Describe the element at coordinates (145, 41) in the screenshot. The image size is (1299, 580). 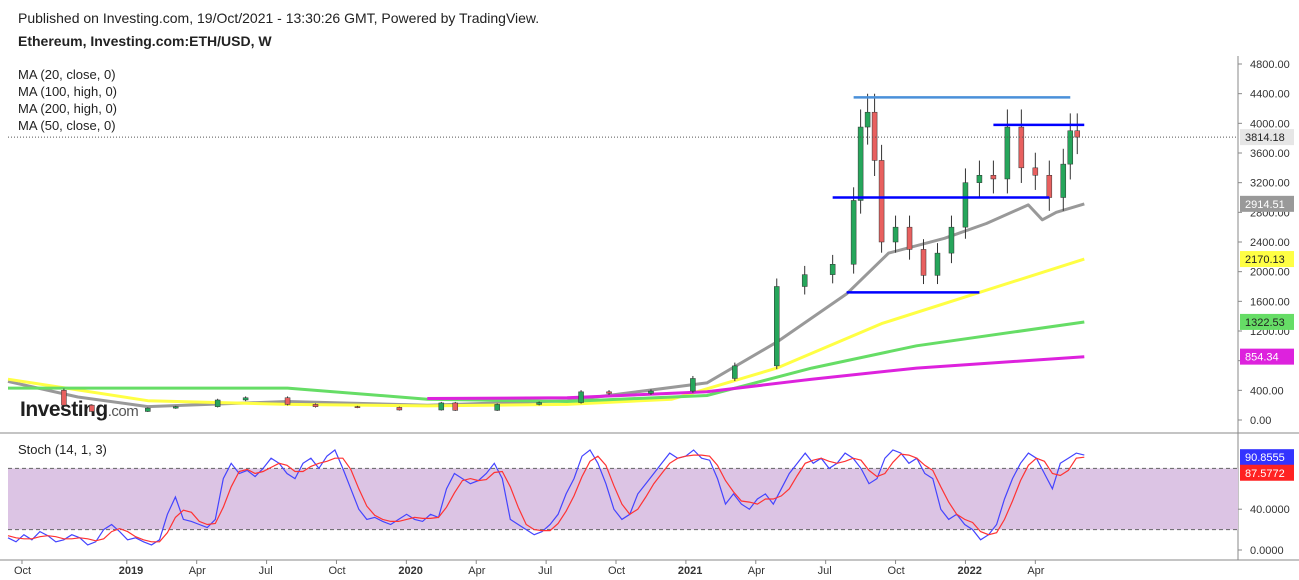
I see `chart-title: Ethereum, Investing.com:ETH/USD, W` at that location.